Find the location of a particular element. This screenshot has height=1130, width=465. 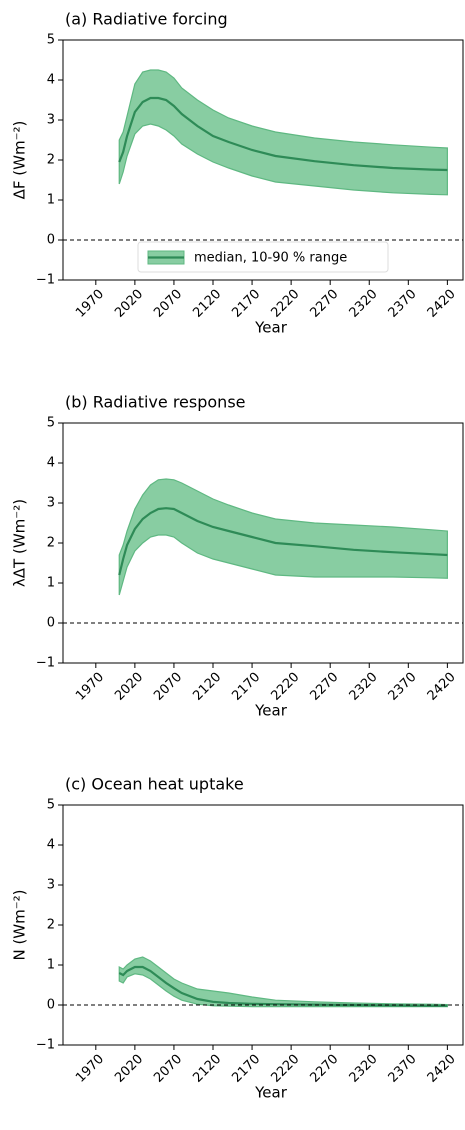

legend-box is located at coordinates (263, 257).